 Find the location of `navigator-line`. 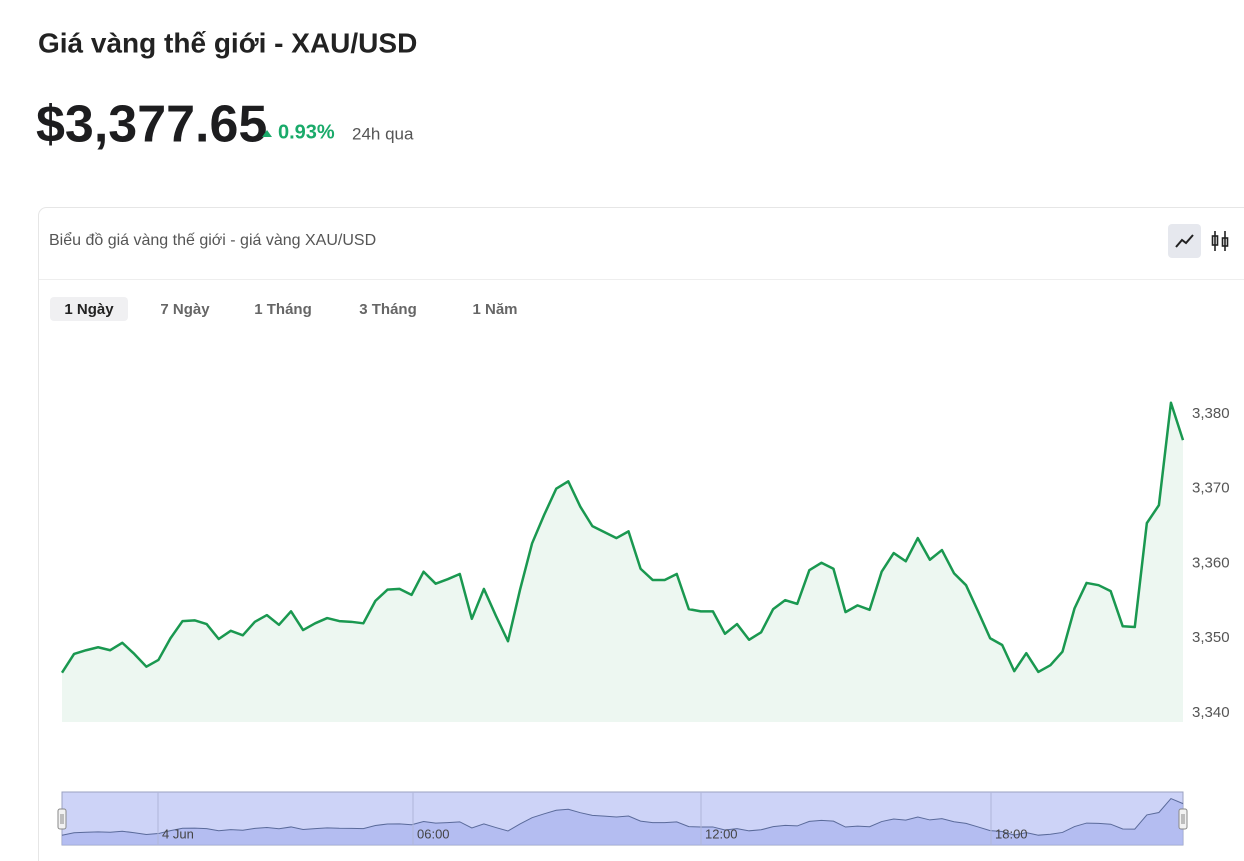

navigator-line is located at coordinates (622, 816).